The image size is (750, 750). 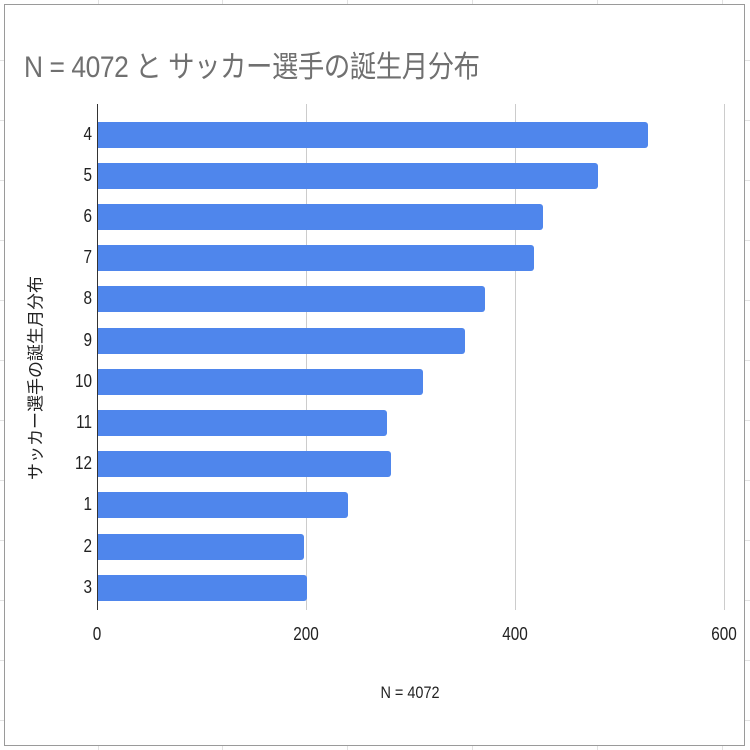 I want to click on y-axis-line, so click(x=97, y=357).